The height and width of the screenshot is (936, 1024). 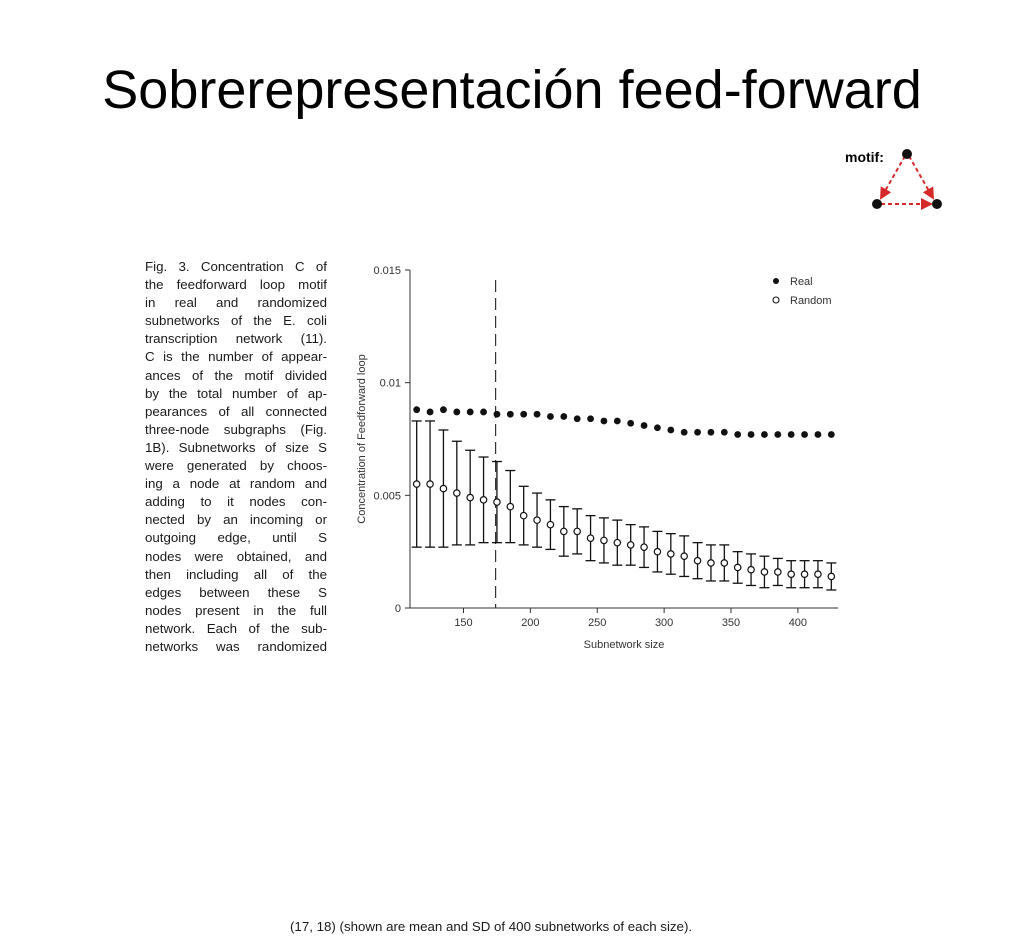 I want to click on feedforward-motif-icon, so click(x=907, y=179).